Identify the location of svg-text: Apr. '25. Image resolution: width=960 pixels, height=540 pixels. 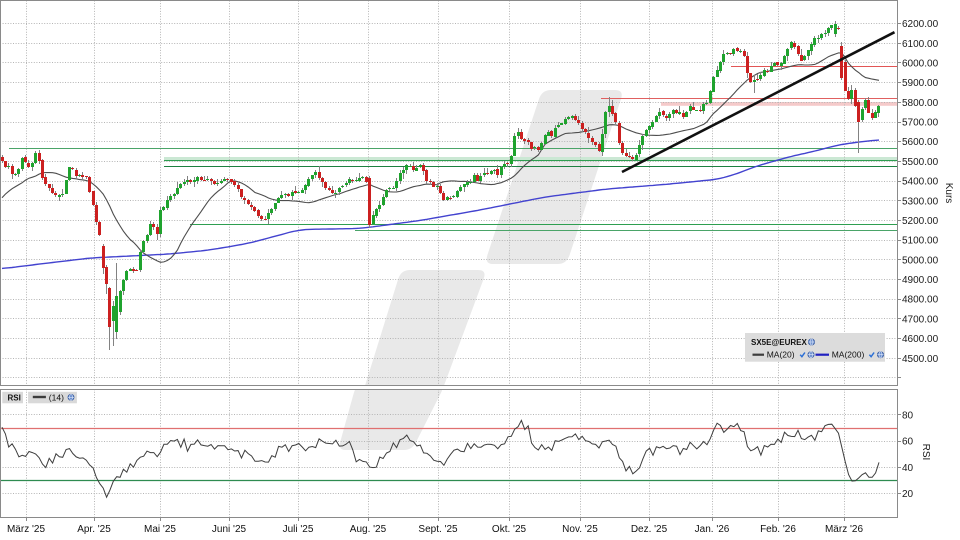
(94, 529).